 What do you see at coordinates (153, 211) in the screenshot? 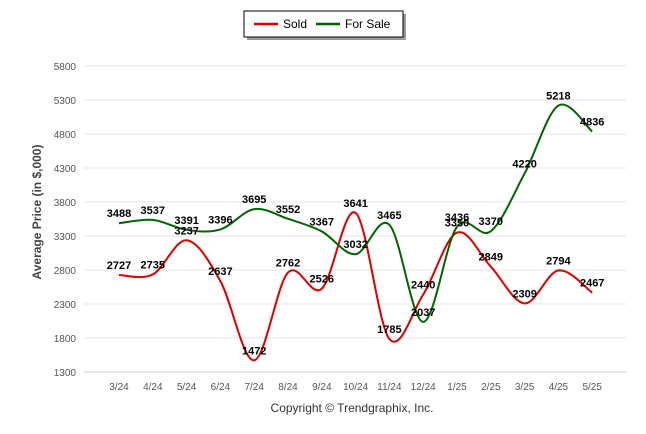
I see `data-label-for-sale: 3537` at bounding box center [153, 211].